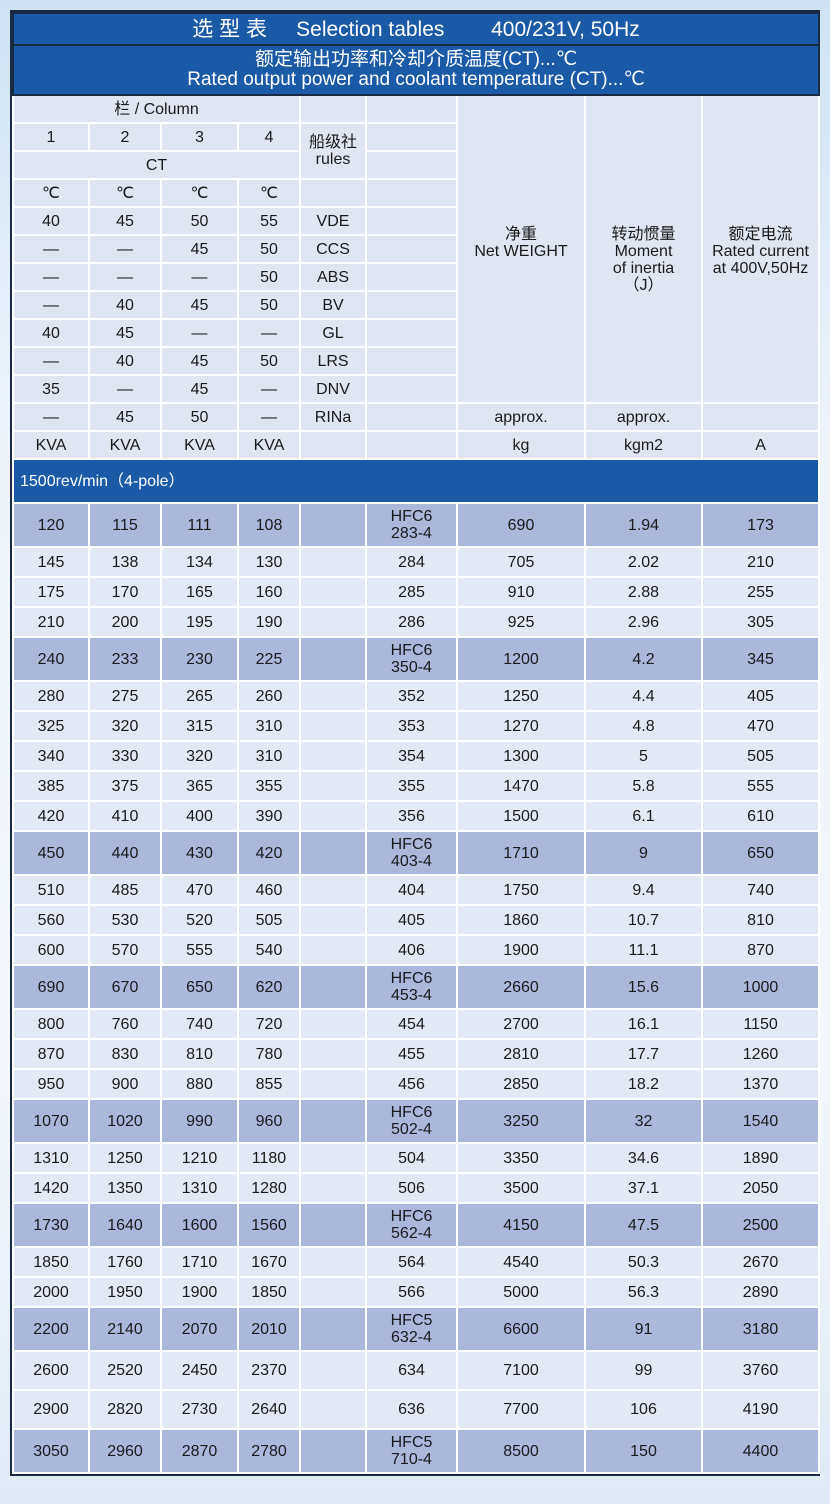 Image resolution: width=830 pixels, height=1504 pixels. What do you see at coordinates (125, 816) in the screenshot?
I see `kva-value: 410` at bounding box center [125, 816].